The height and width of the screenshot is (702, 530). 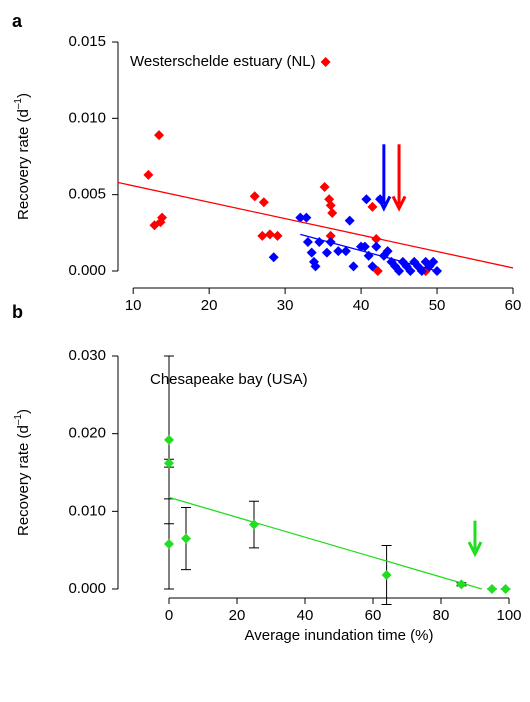 What do you see at coordinates (437, 305) in the screenshot?
I see `x-tick-label: 50` at bounding box center [437, 305].